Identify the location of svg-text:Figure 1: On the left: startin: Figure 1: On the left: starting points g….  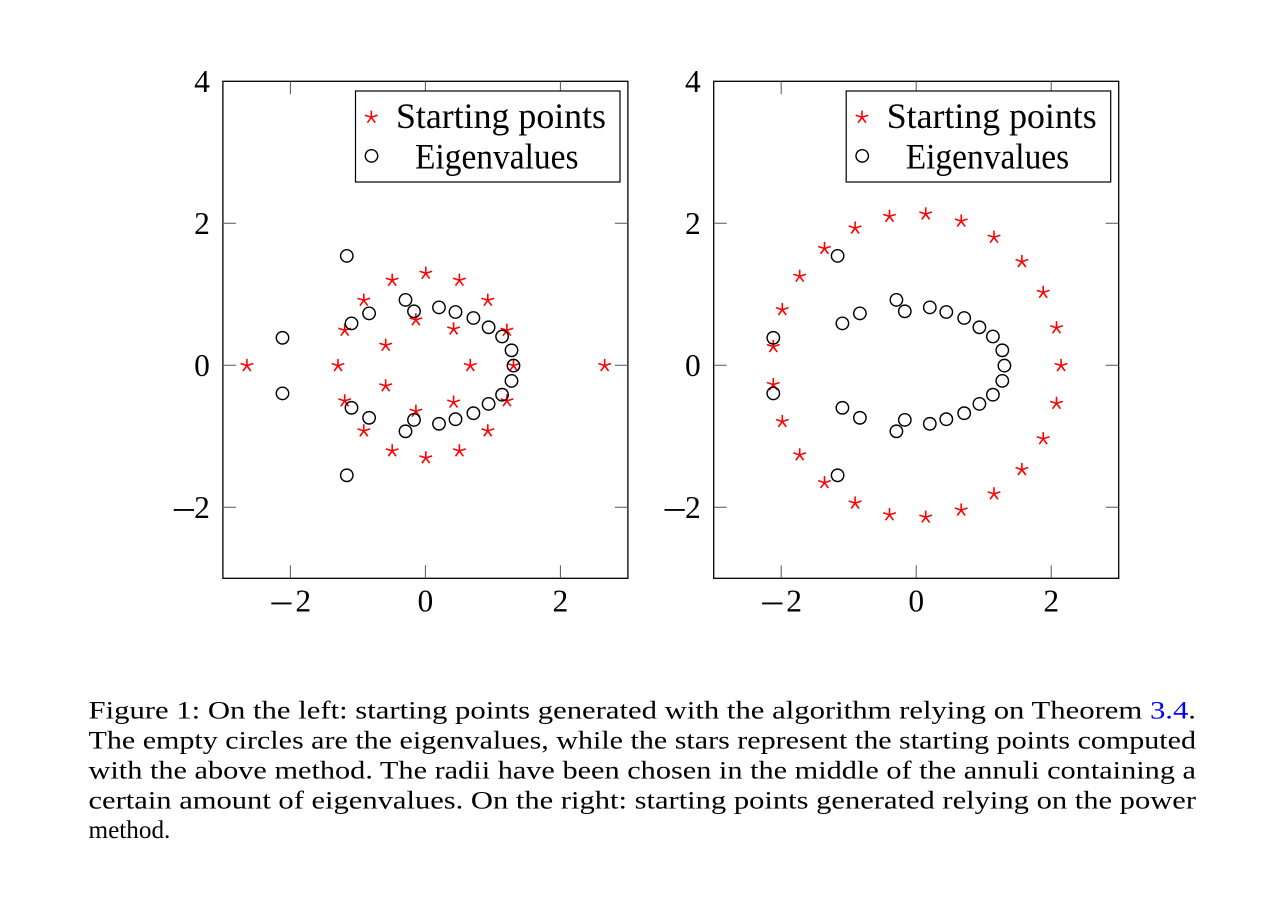
(643, 710).